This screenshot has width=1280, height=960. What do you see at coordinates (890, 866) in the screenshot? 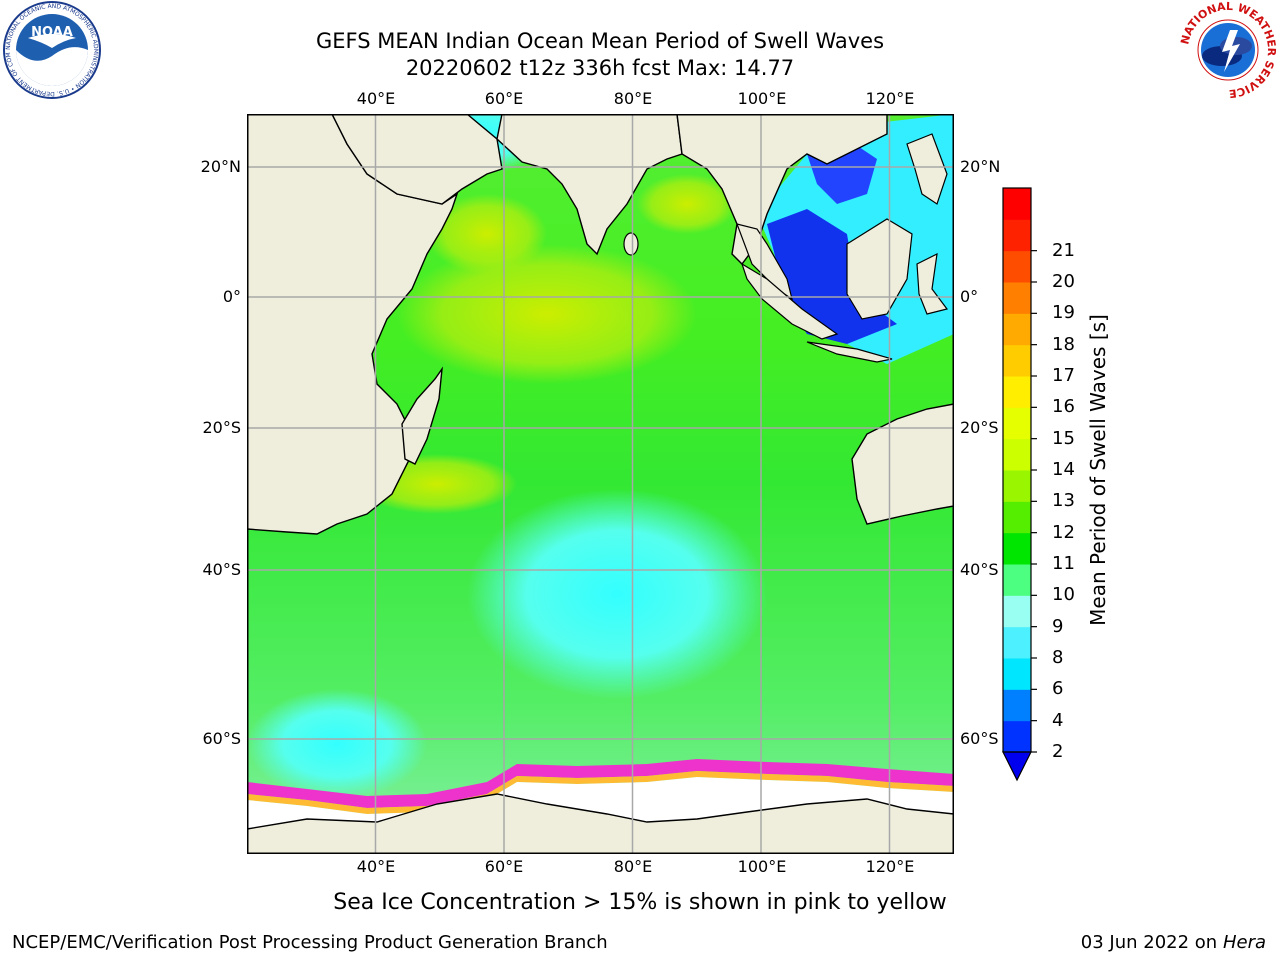
I see `lon-label-bottom: 120°E` at bounding box center [890, 866].